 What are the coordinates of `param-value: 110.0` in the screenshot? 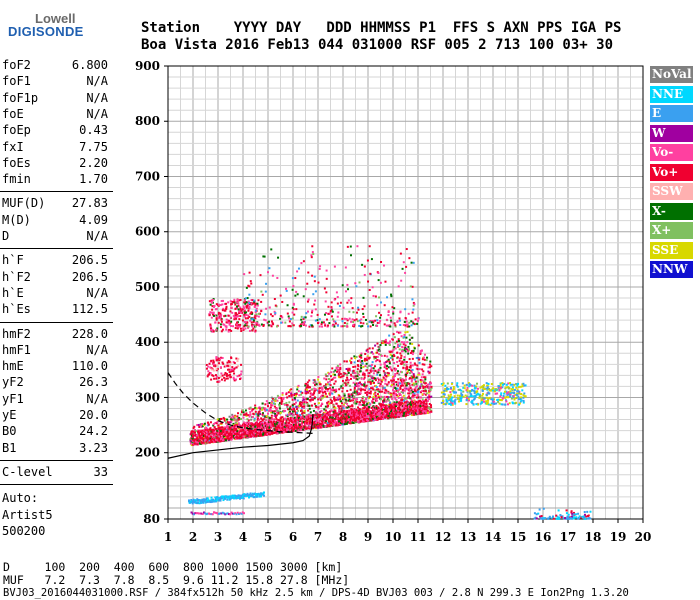 It's located at (89, 366).